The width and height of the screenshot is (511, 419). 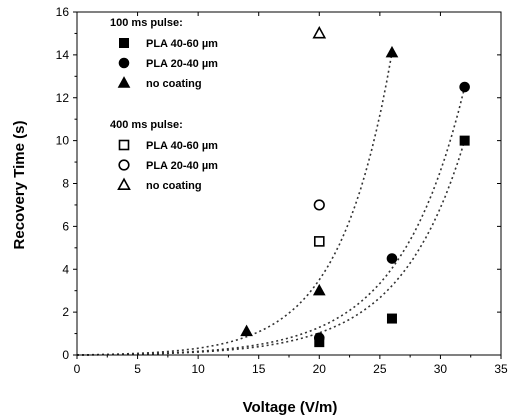 What do you see at coordinates (441, 369) in the screenshot?
I see `x-tick-label: 30` at bounding box center [441, 369].